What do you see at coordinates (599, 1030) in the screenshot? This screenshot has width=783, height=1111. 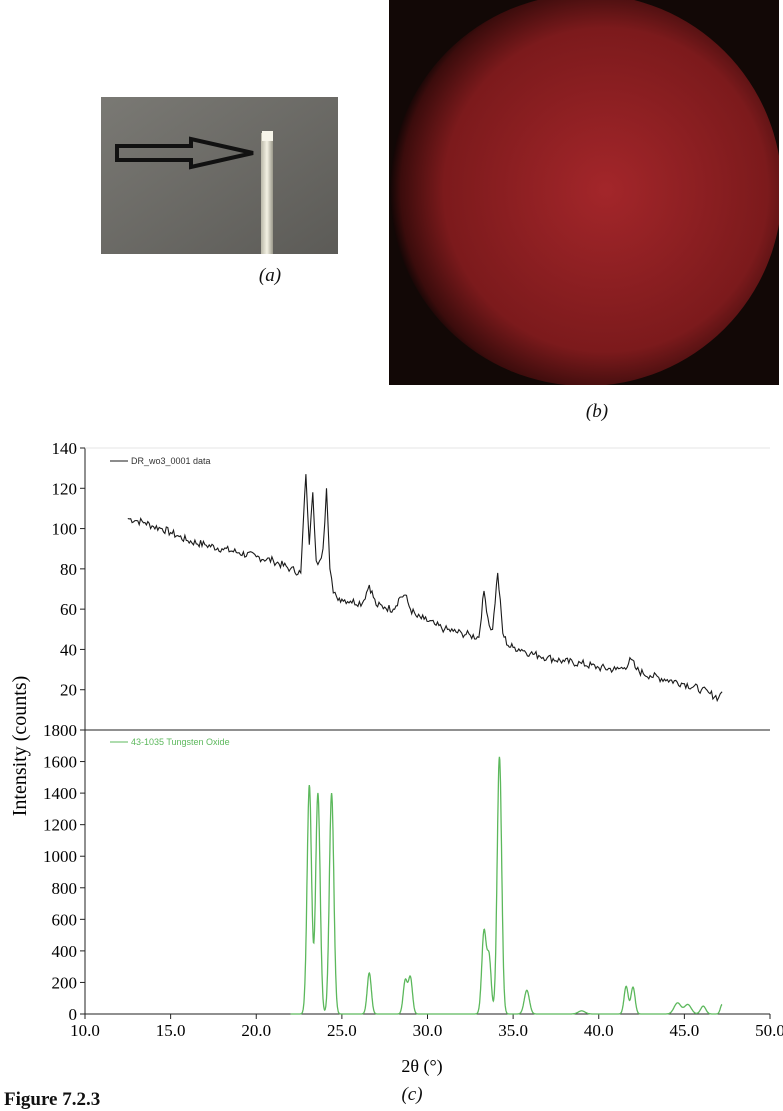 I see `x-tick-label: 40.0` at bounding box center [599, 1030].